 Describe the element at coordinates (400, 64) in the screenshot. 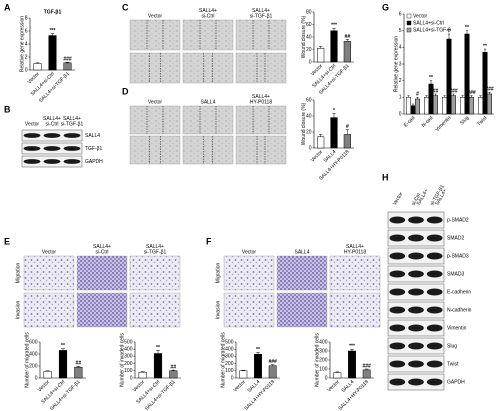

I see `y-tick-label: 3` at that location.